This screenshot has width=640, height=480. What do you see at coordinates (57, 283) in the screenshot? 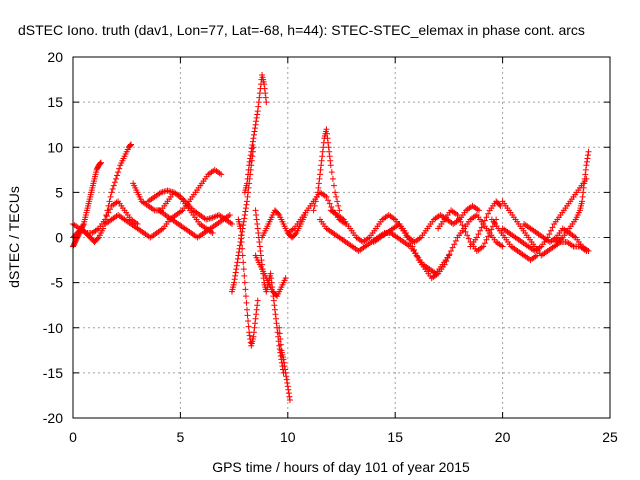
I see `y-tick-label: -5` at bounding box center [57, 283].